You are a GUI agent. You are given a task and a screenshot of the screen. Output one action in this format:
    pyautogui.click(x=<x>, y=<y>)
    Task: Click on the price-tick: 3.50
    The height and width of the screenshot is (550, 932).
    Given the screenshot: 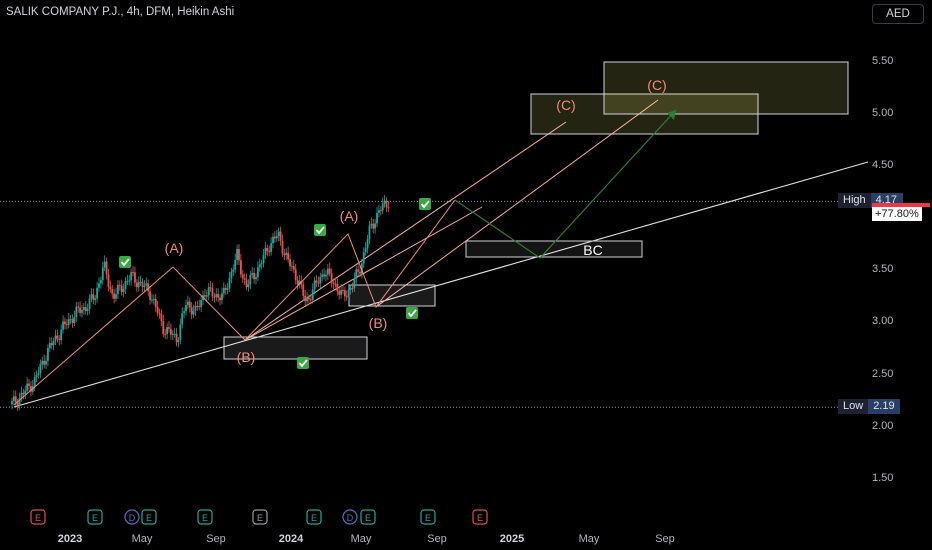 What is the action you would take?
    pyautogui.click(x=883, y=269)
    